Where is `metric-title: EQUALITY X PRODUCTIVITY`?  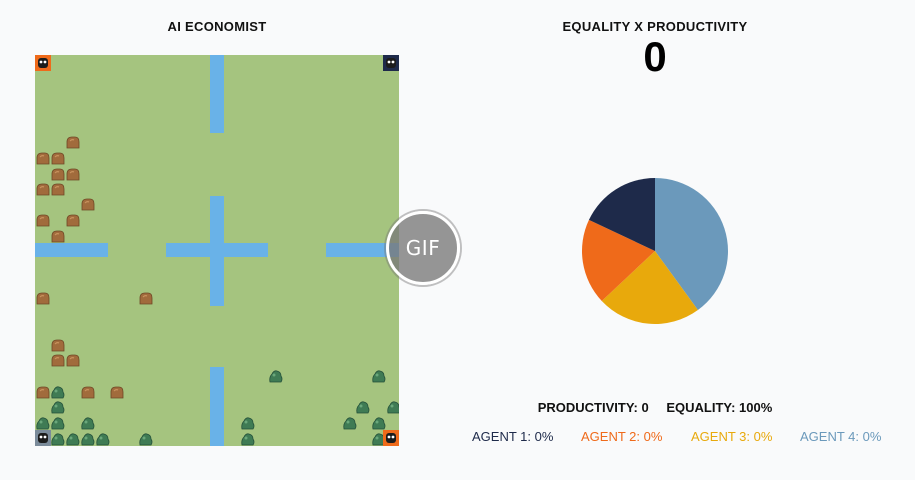 metric-title: EQUALITY X PRODUCTIVITY is located at coordinates (655, 26).